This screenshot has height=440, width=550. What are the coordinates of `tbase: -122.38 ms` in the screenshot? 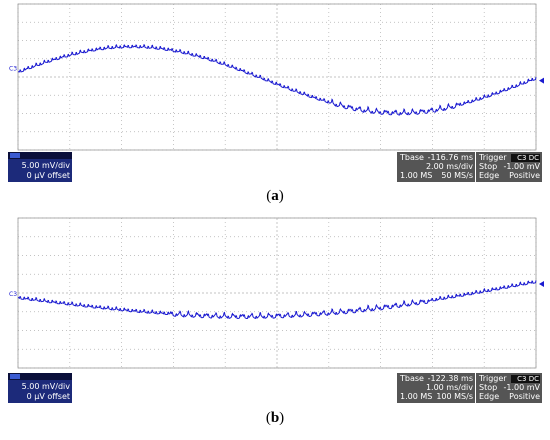 It's located at (450, 378).